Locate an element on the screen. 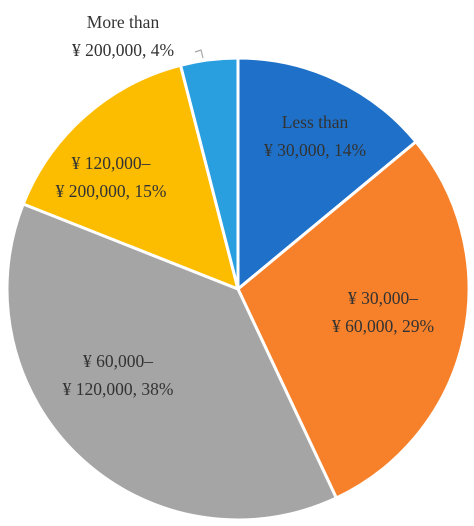  leader-lines is located at coordinates (199, 54).